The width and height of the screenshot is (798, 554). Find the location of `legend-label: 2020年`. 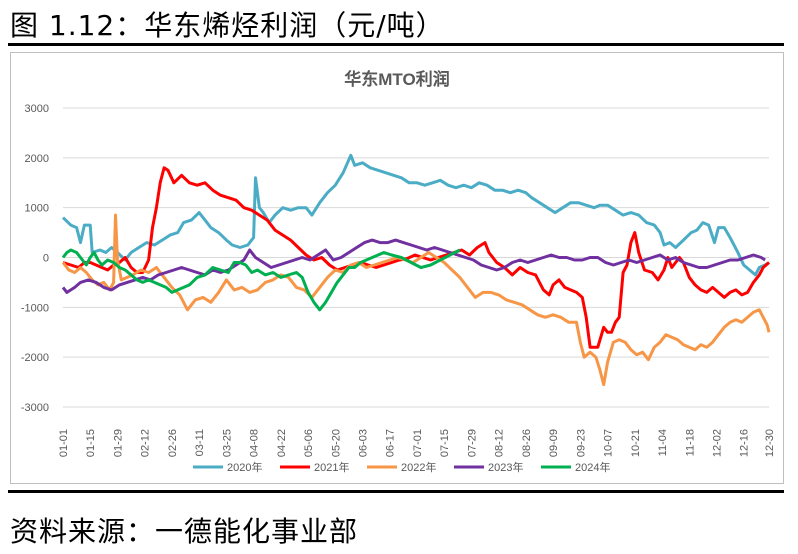

legend-label: 2020年 is located at coordinates (244, 467).